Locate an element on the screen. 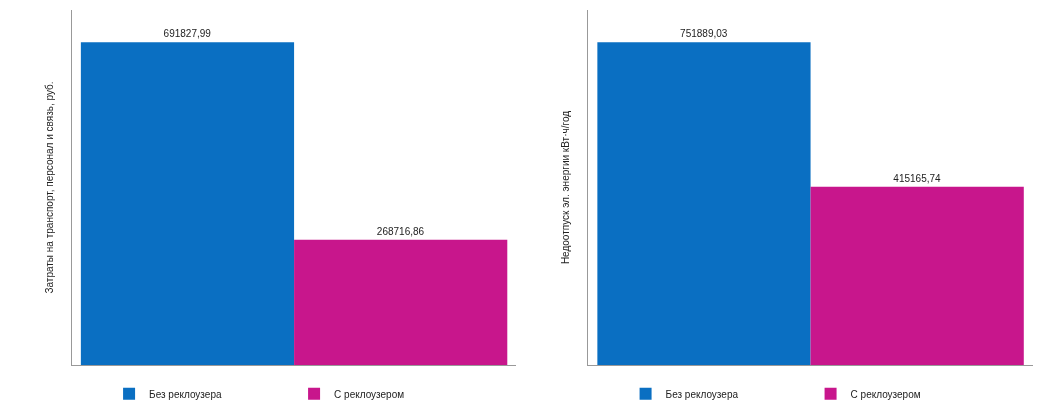 The image size is (1053, 418). data-label: 268716,86 is located at coordinates (400, 231).